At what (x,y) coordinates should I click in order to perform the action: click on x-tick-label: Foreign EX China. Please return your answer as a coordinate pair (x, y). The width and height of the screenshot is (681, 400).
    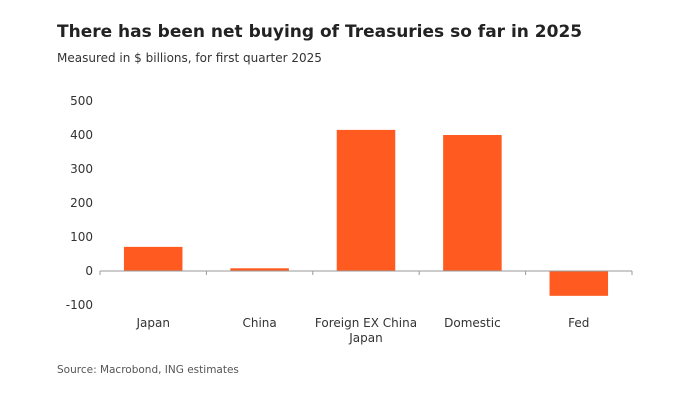
    Looking at the image, I should click on (366, 323).